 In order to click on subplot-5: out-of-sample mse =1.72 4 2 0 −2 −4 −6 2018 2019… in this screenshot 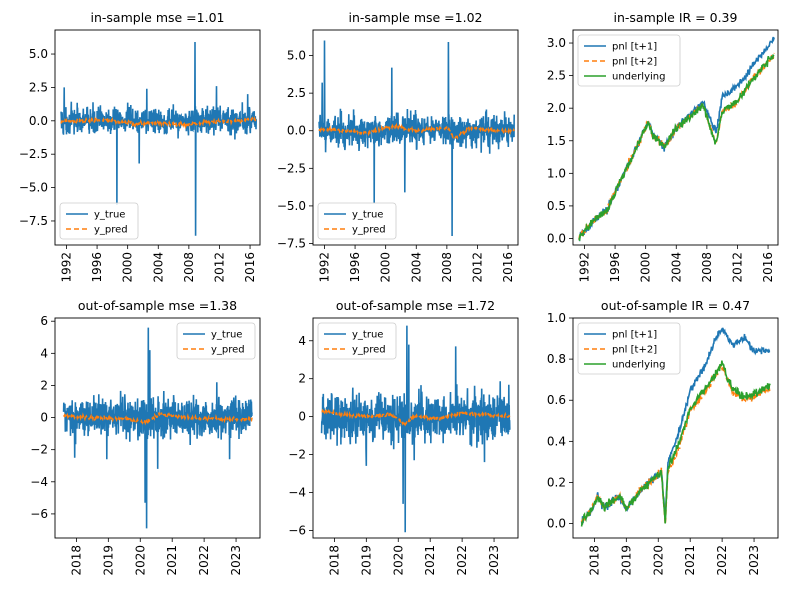, I will do `click(403, 437)`.